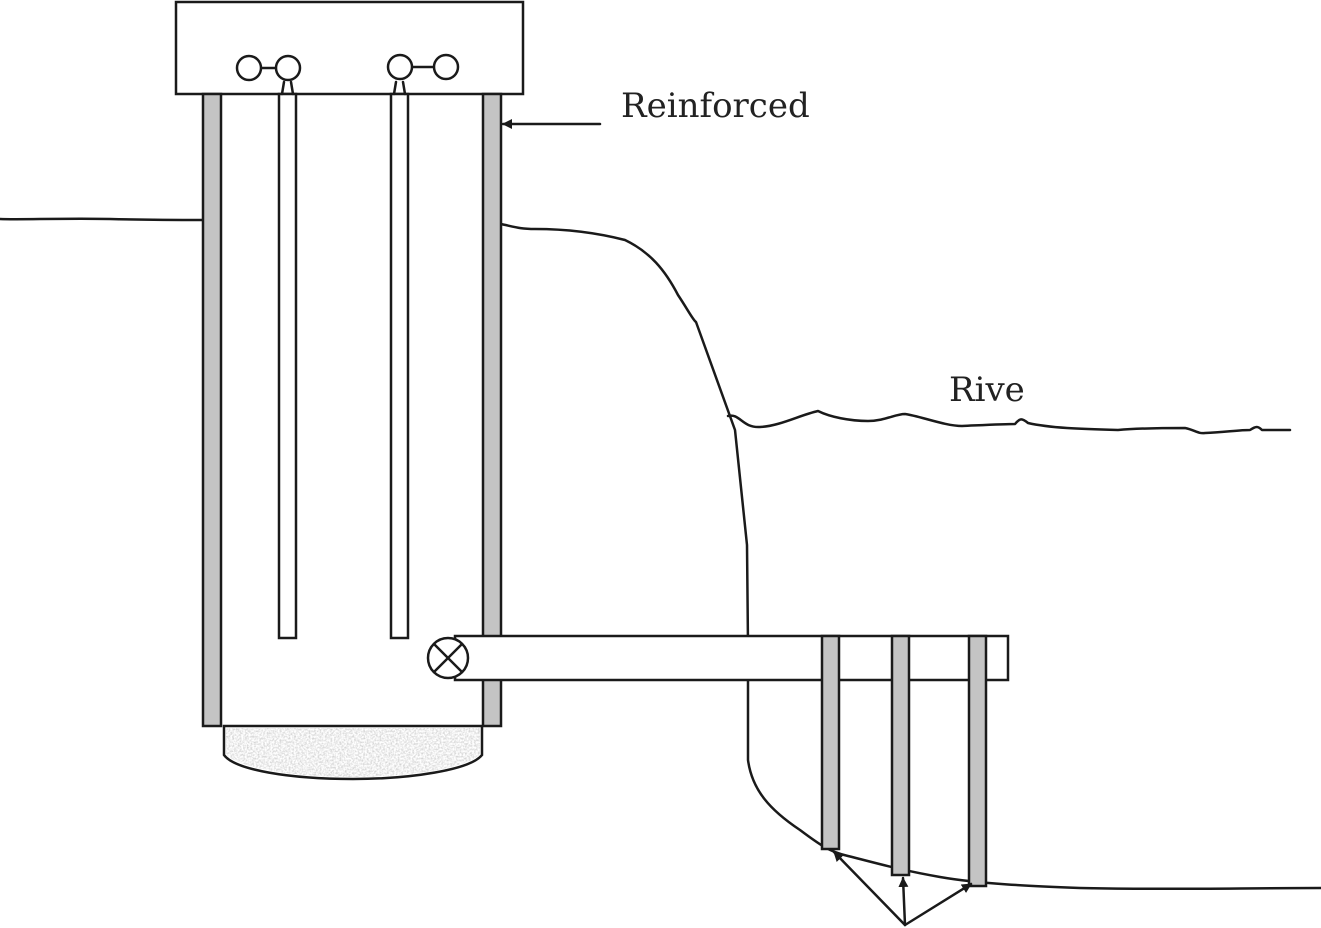 The width and height of the screenshot is (1321, 928). I want to click on gravel-texture, so click(353, 752).